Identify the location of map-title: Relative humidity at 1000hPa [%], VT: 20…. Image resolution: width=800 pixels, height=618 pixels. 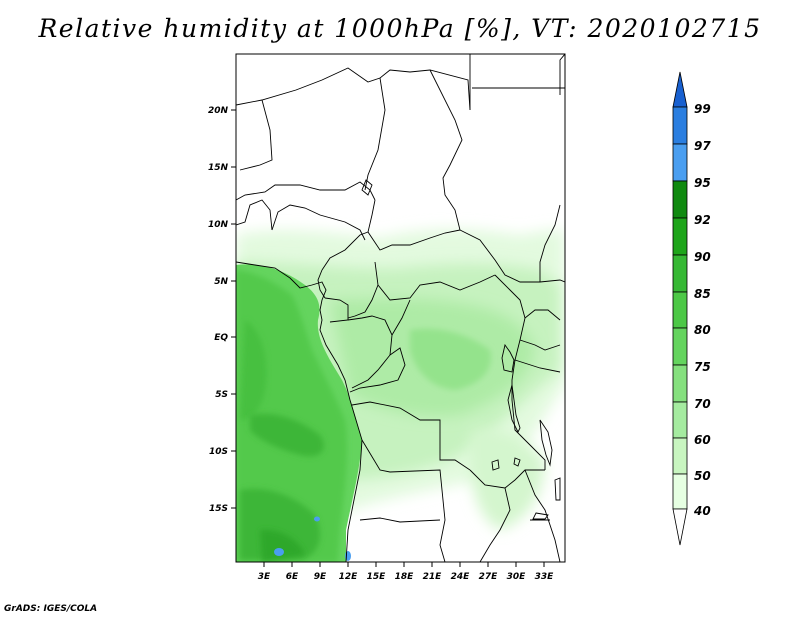
(400, 28).